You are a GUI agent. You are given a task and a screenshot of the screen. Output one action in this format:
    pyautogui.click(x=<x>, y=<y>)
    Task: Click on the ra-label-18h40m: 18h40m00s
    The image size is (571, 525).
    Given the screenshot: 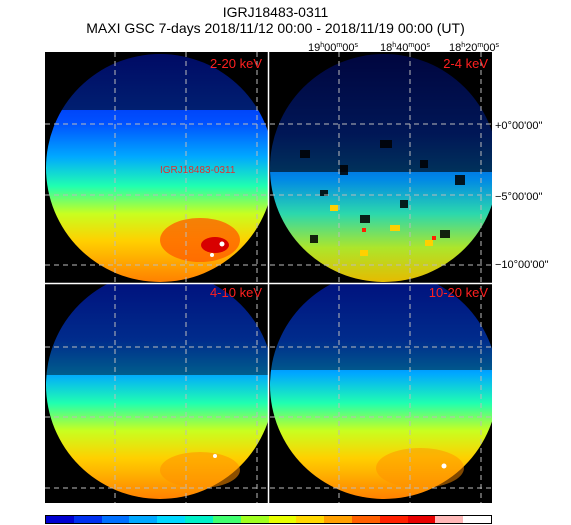 What is the action you would take?
    pyautogui.click(x=405, y=48)
    